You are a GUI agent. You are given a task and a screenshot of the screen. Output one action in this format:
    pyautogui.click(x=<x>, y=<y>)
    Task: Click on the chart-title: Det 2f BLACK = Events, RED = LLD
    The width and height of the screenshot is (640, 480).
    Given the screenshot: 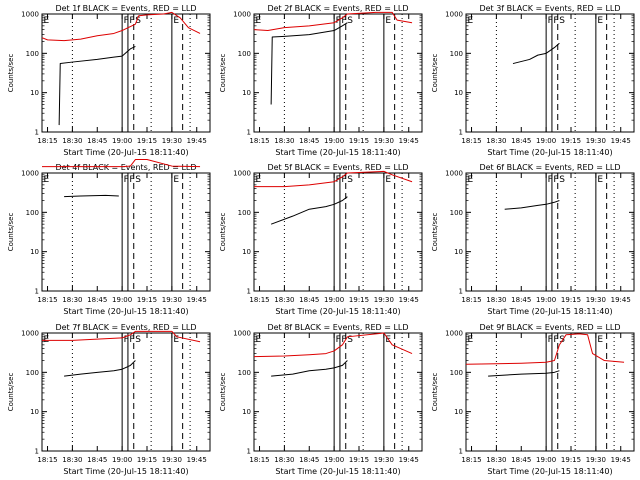 What is the action you would take?
    pyautogui.click(x=337, y=8)
    